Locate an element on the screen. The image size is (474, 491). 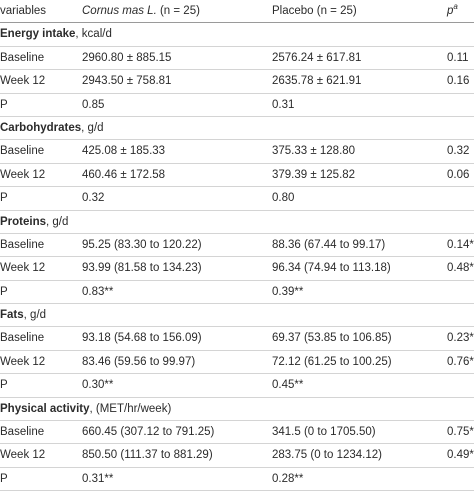
placebo-value: 2635.78 ± 621.91 is located at coordinates (317, 81).